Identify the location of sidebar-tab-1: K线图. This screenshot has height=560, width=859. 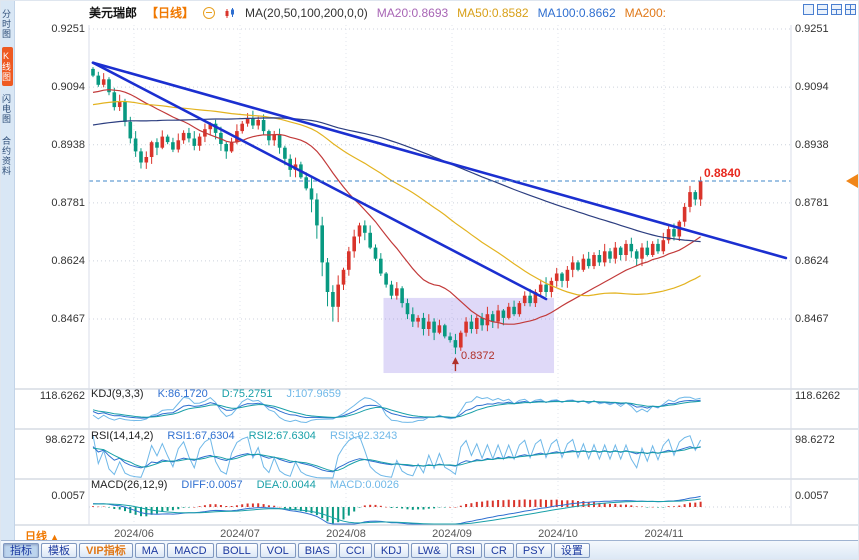
(7, 66).